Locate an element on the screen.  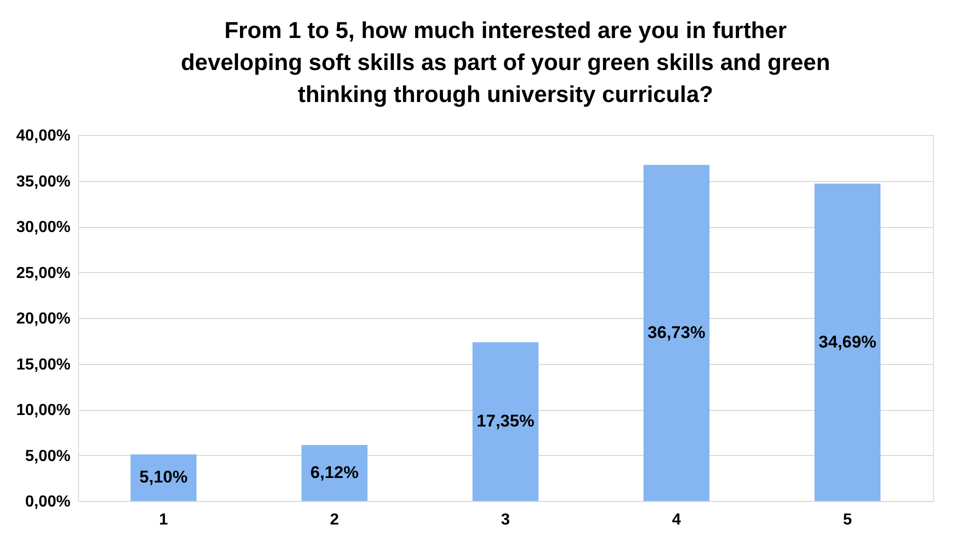
data-label: 6,12% is located at coordinates (334, 472).